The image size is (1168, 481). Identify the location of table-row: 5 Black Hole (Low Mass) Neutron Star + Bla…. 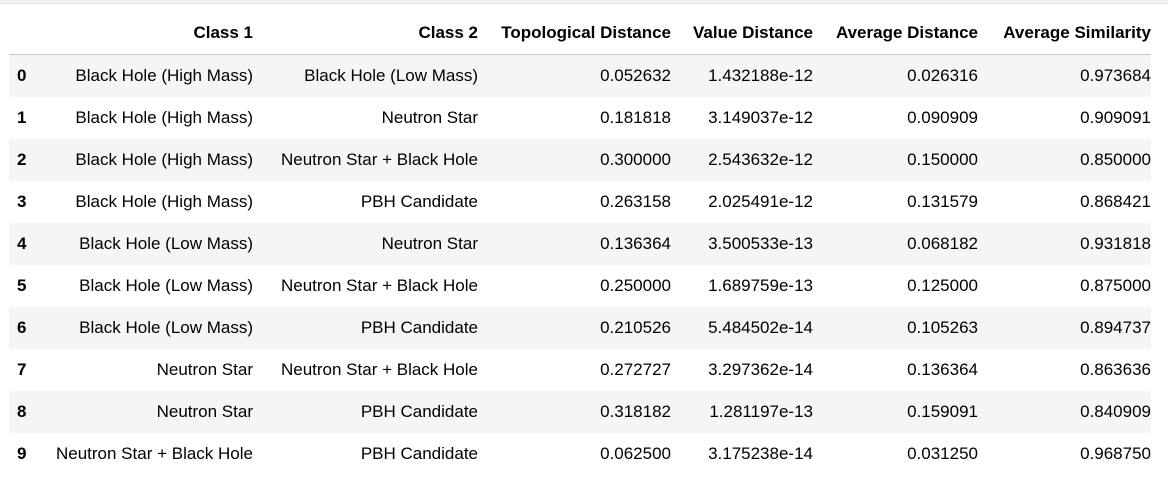
(580, 286).